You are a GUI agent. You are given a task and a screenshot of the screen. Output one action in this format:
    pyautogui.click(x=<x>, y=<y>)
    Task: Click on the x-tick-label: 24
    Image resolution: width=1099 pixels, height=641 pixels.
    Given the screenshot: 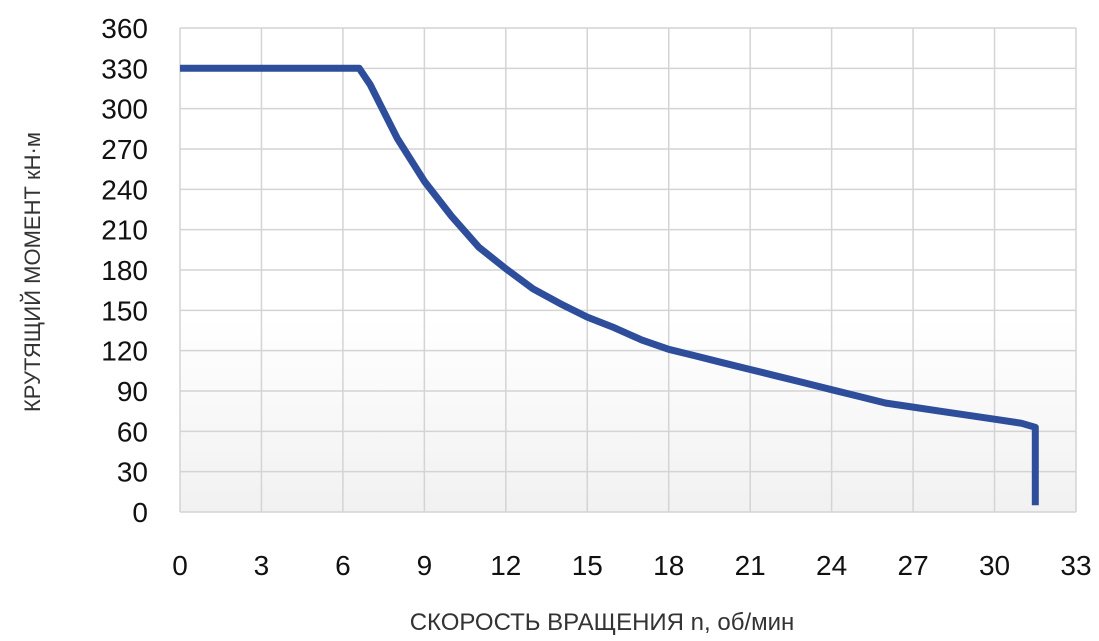 What is the action you would take?
    pyautogui.click(x=831, y=565)
    